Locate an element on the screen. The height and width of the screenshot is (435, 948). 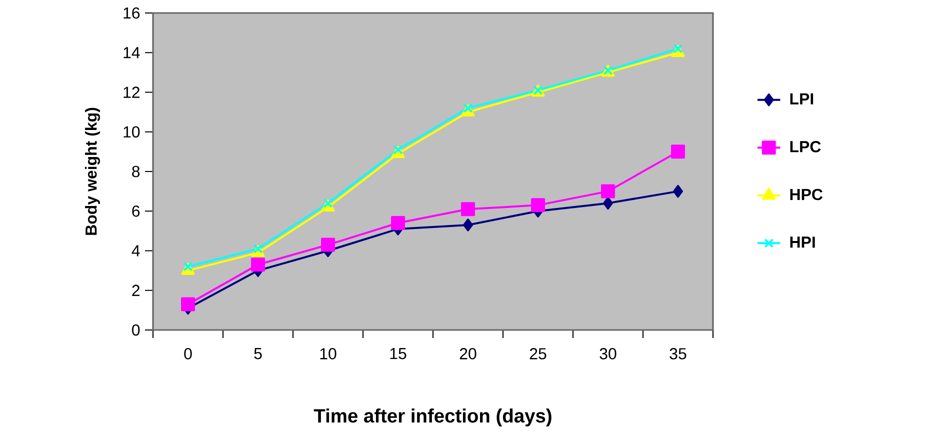
legend-label: HPC is located at coordinates (806, 194).